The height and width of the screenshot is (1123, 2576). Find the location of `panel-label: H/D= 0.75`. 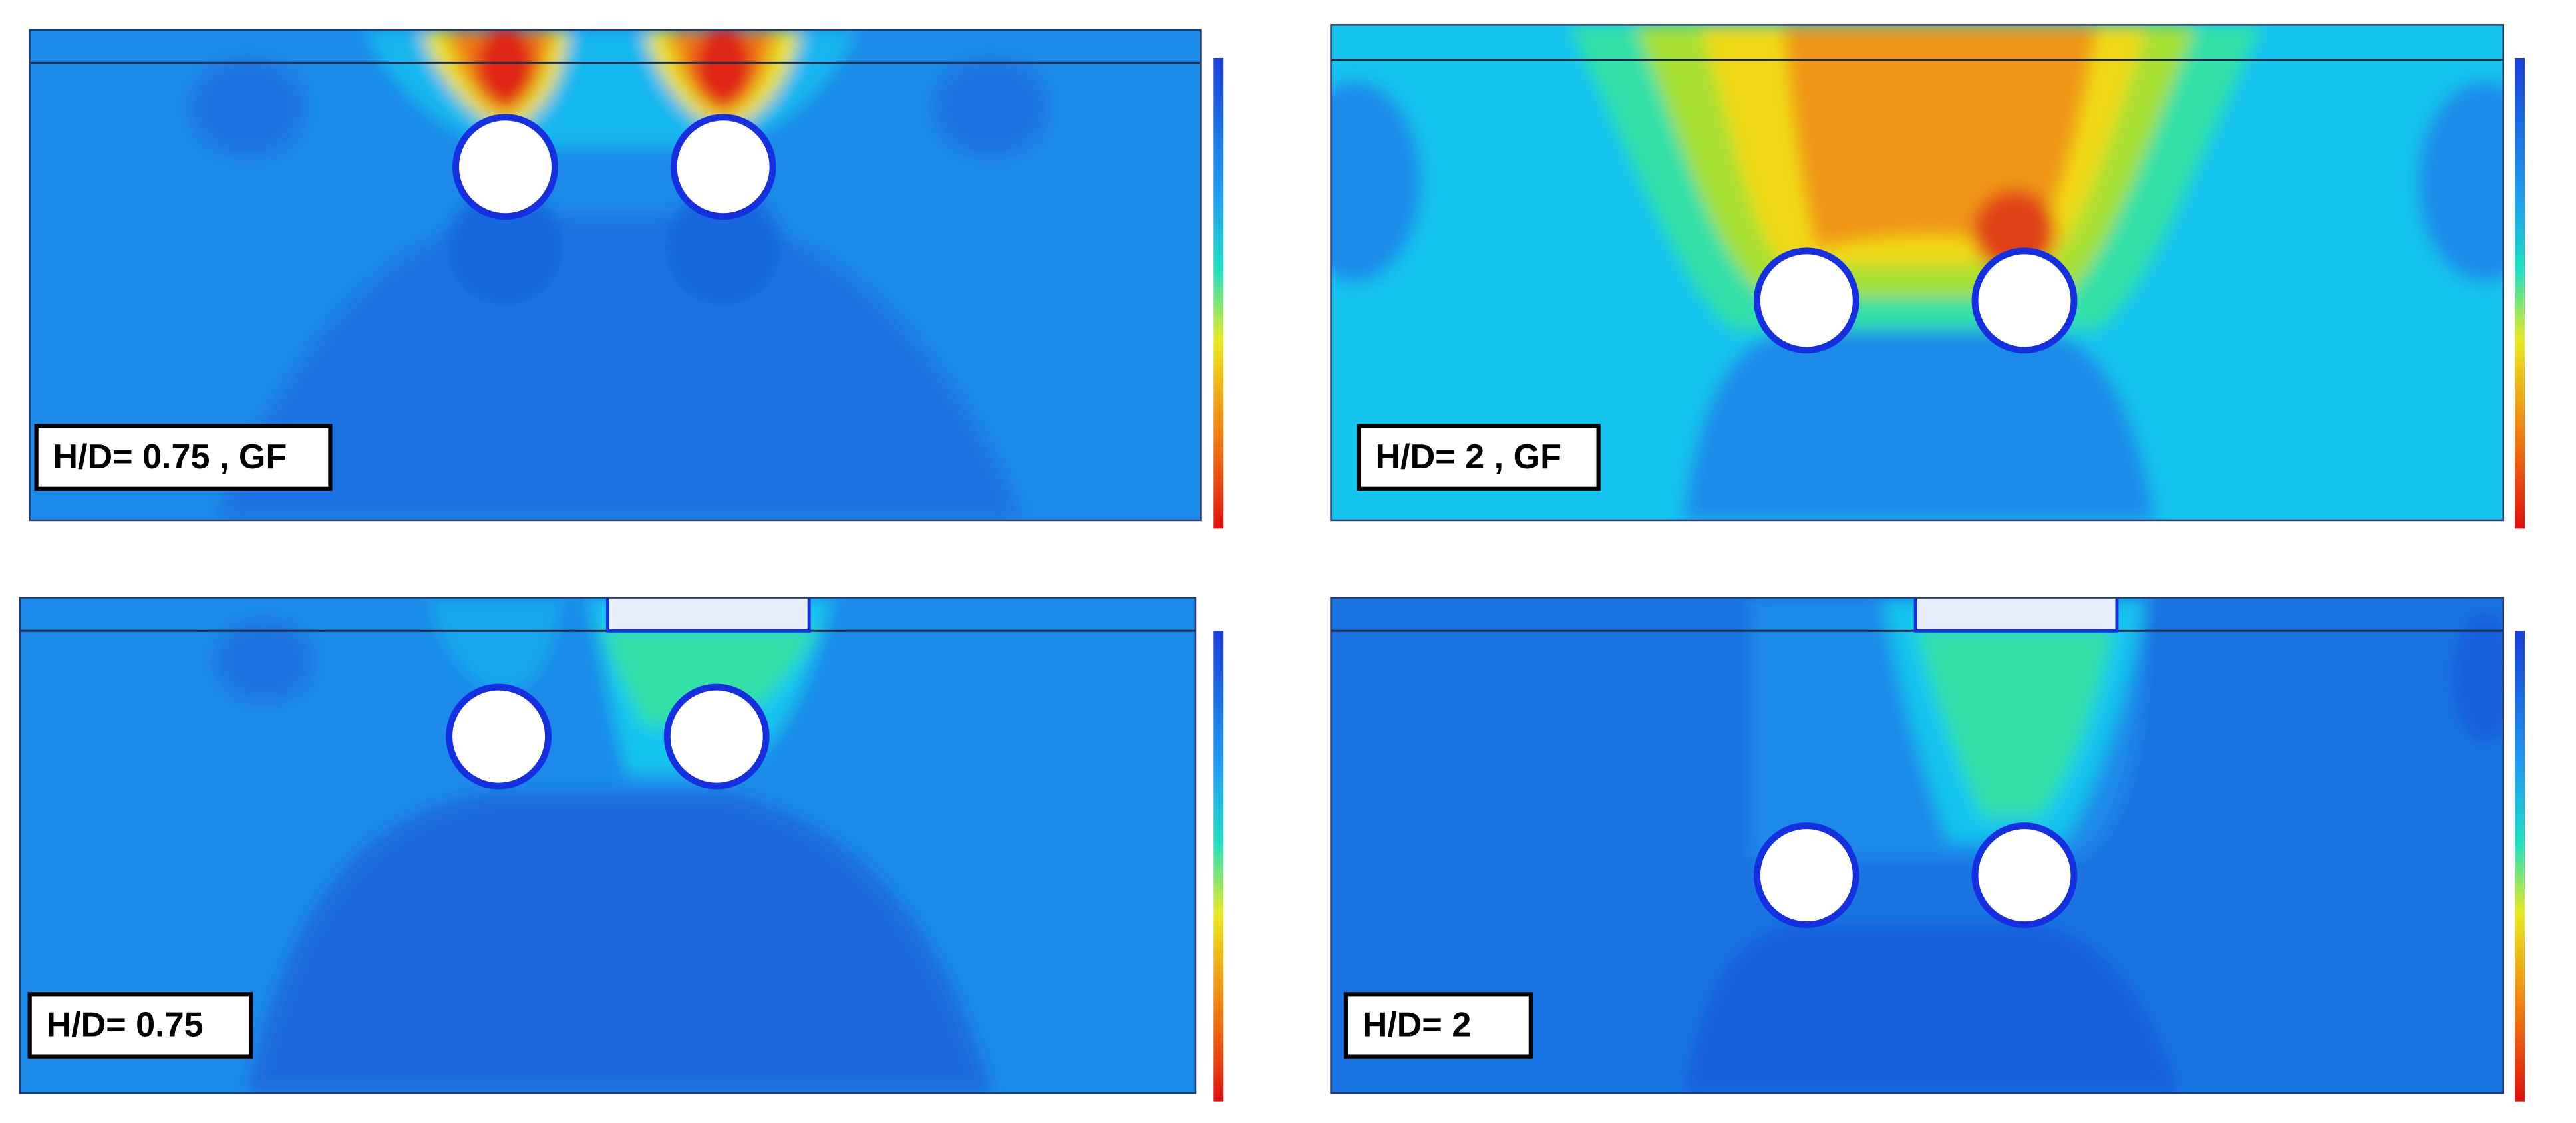

panel-label: H/D= 0.75 is located at coordinates (124, 1025).